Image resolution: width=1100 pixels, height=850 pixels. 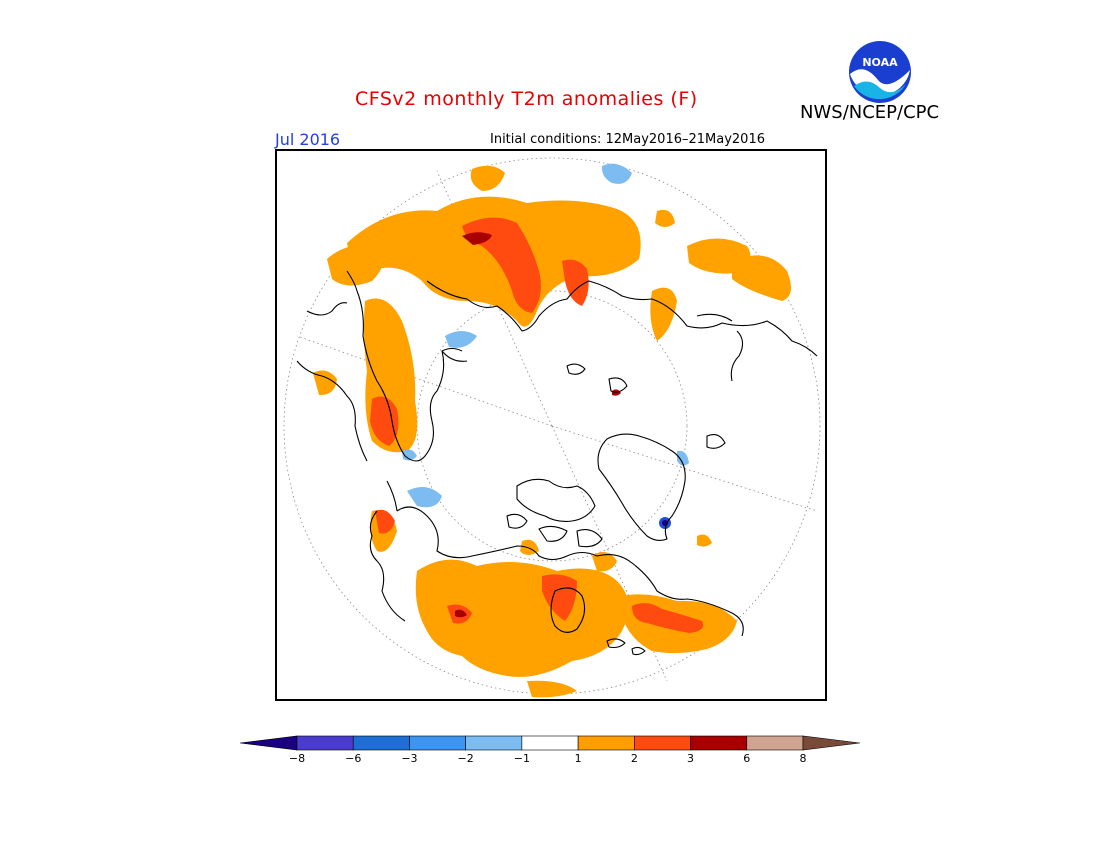 What do you see at coordinates (747, 758) in the screenshot?
I see `colorbar-tick-label: 6` at bounding box center [747, 758].